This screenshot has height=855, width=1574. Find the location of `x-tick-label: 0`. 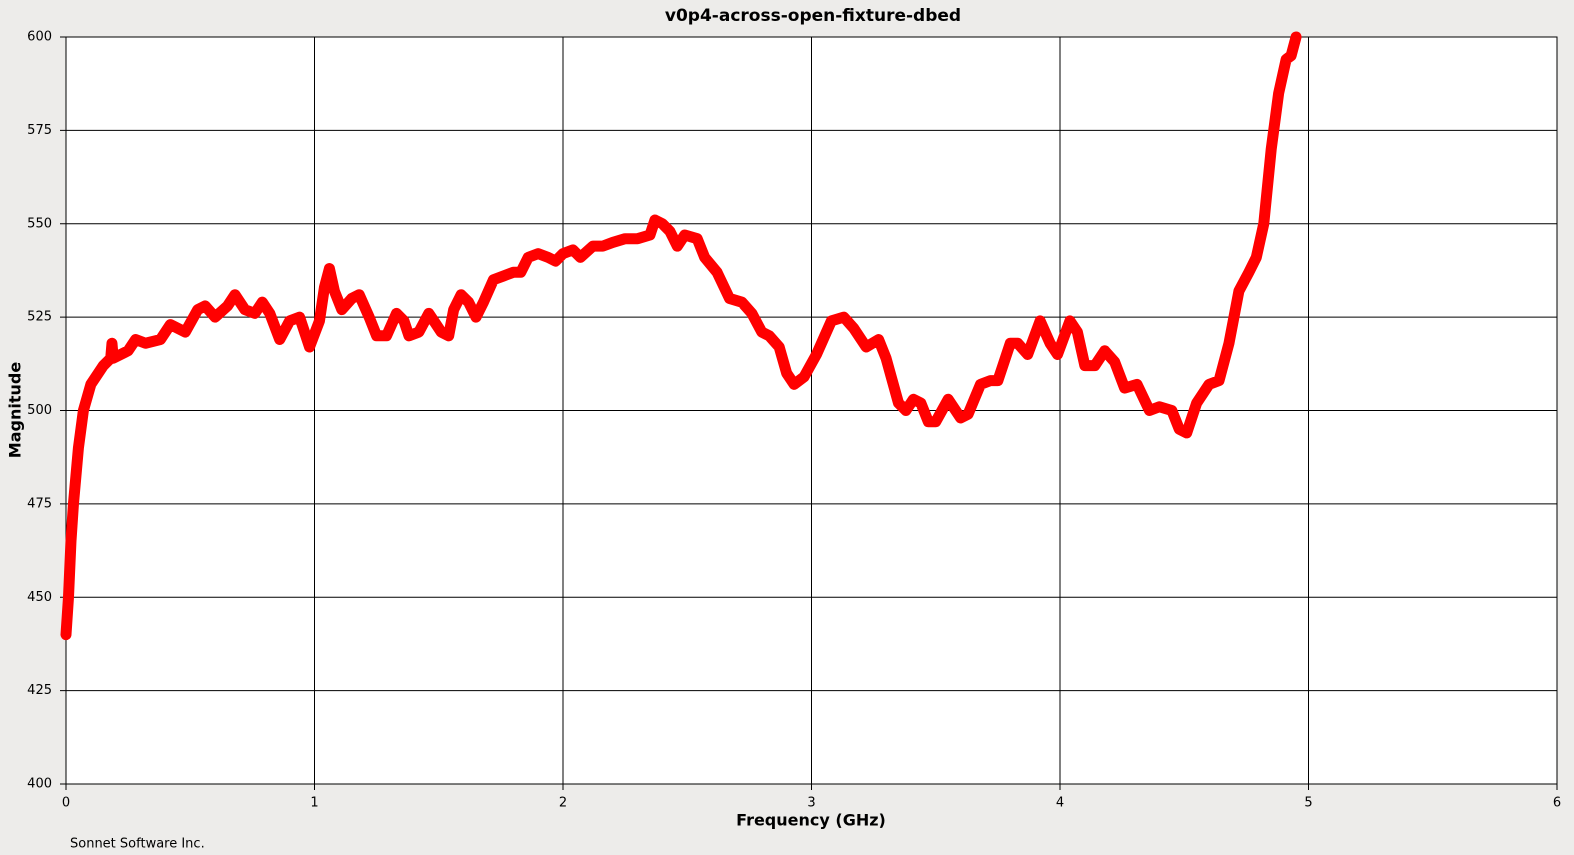

x-tick-label: 0 is located at coordinates (66, 803).